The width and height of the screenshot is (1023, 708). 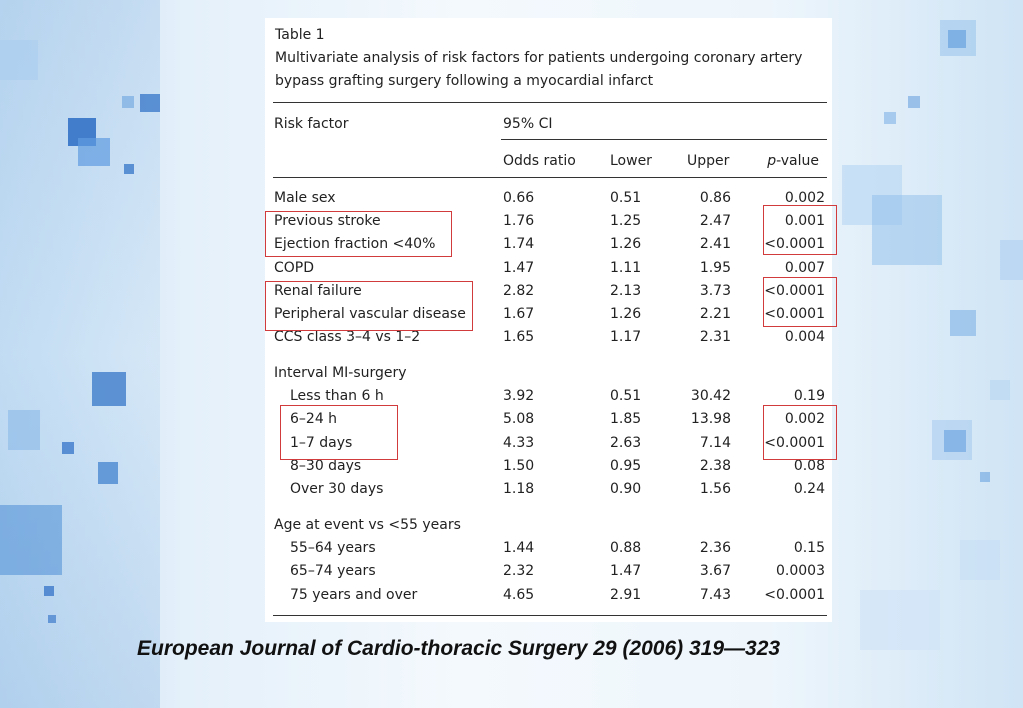 What do you see at coordinates (321, 443) in the screenshot?
I see `row-factor: 1–7 days` at bounding box center [321, 443].